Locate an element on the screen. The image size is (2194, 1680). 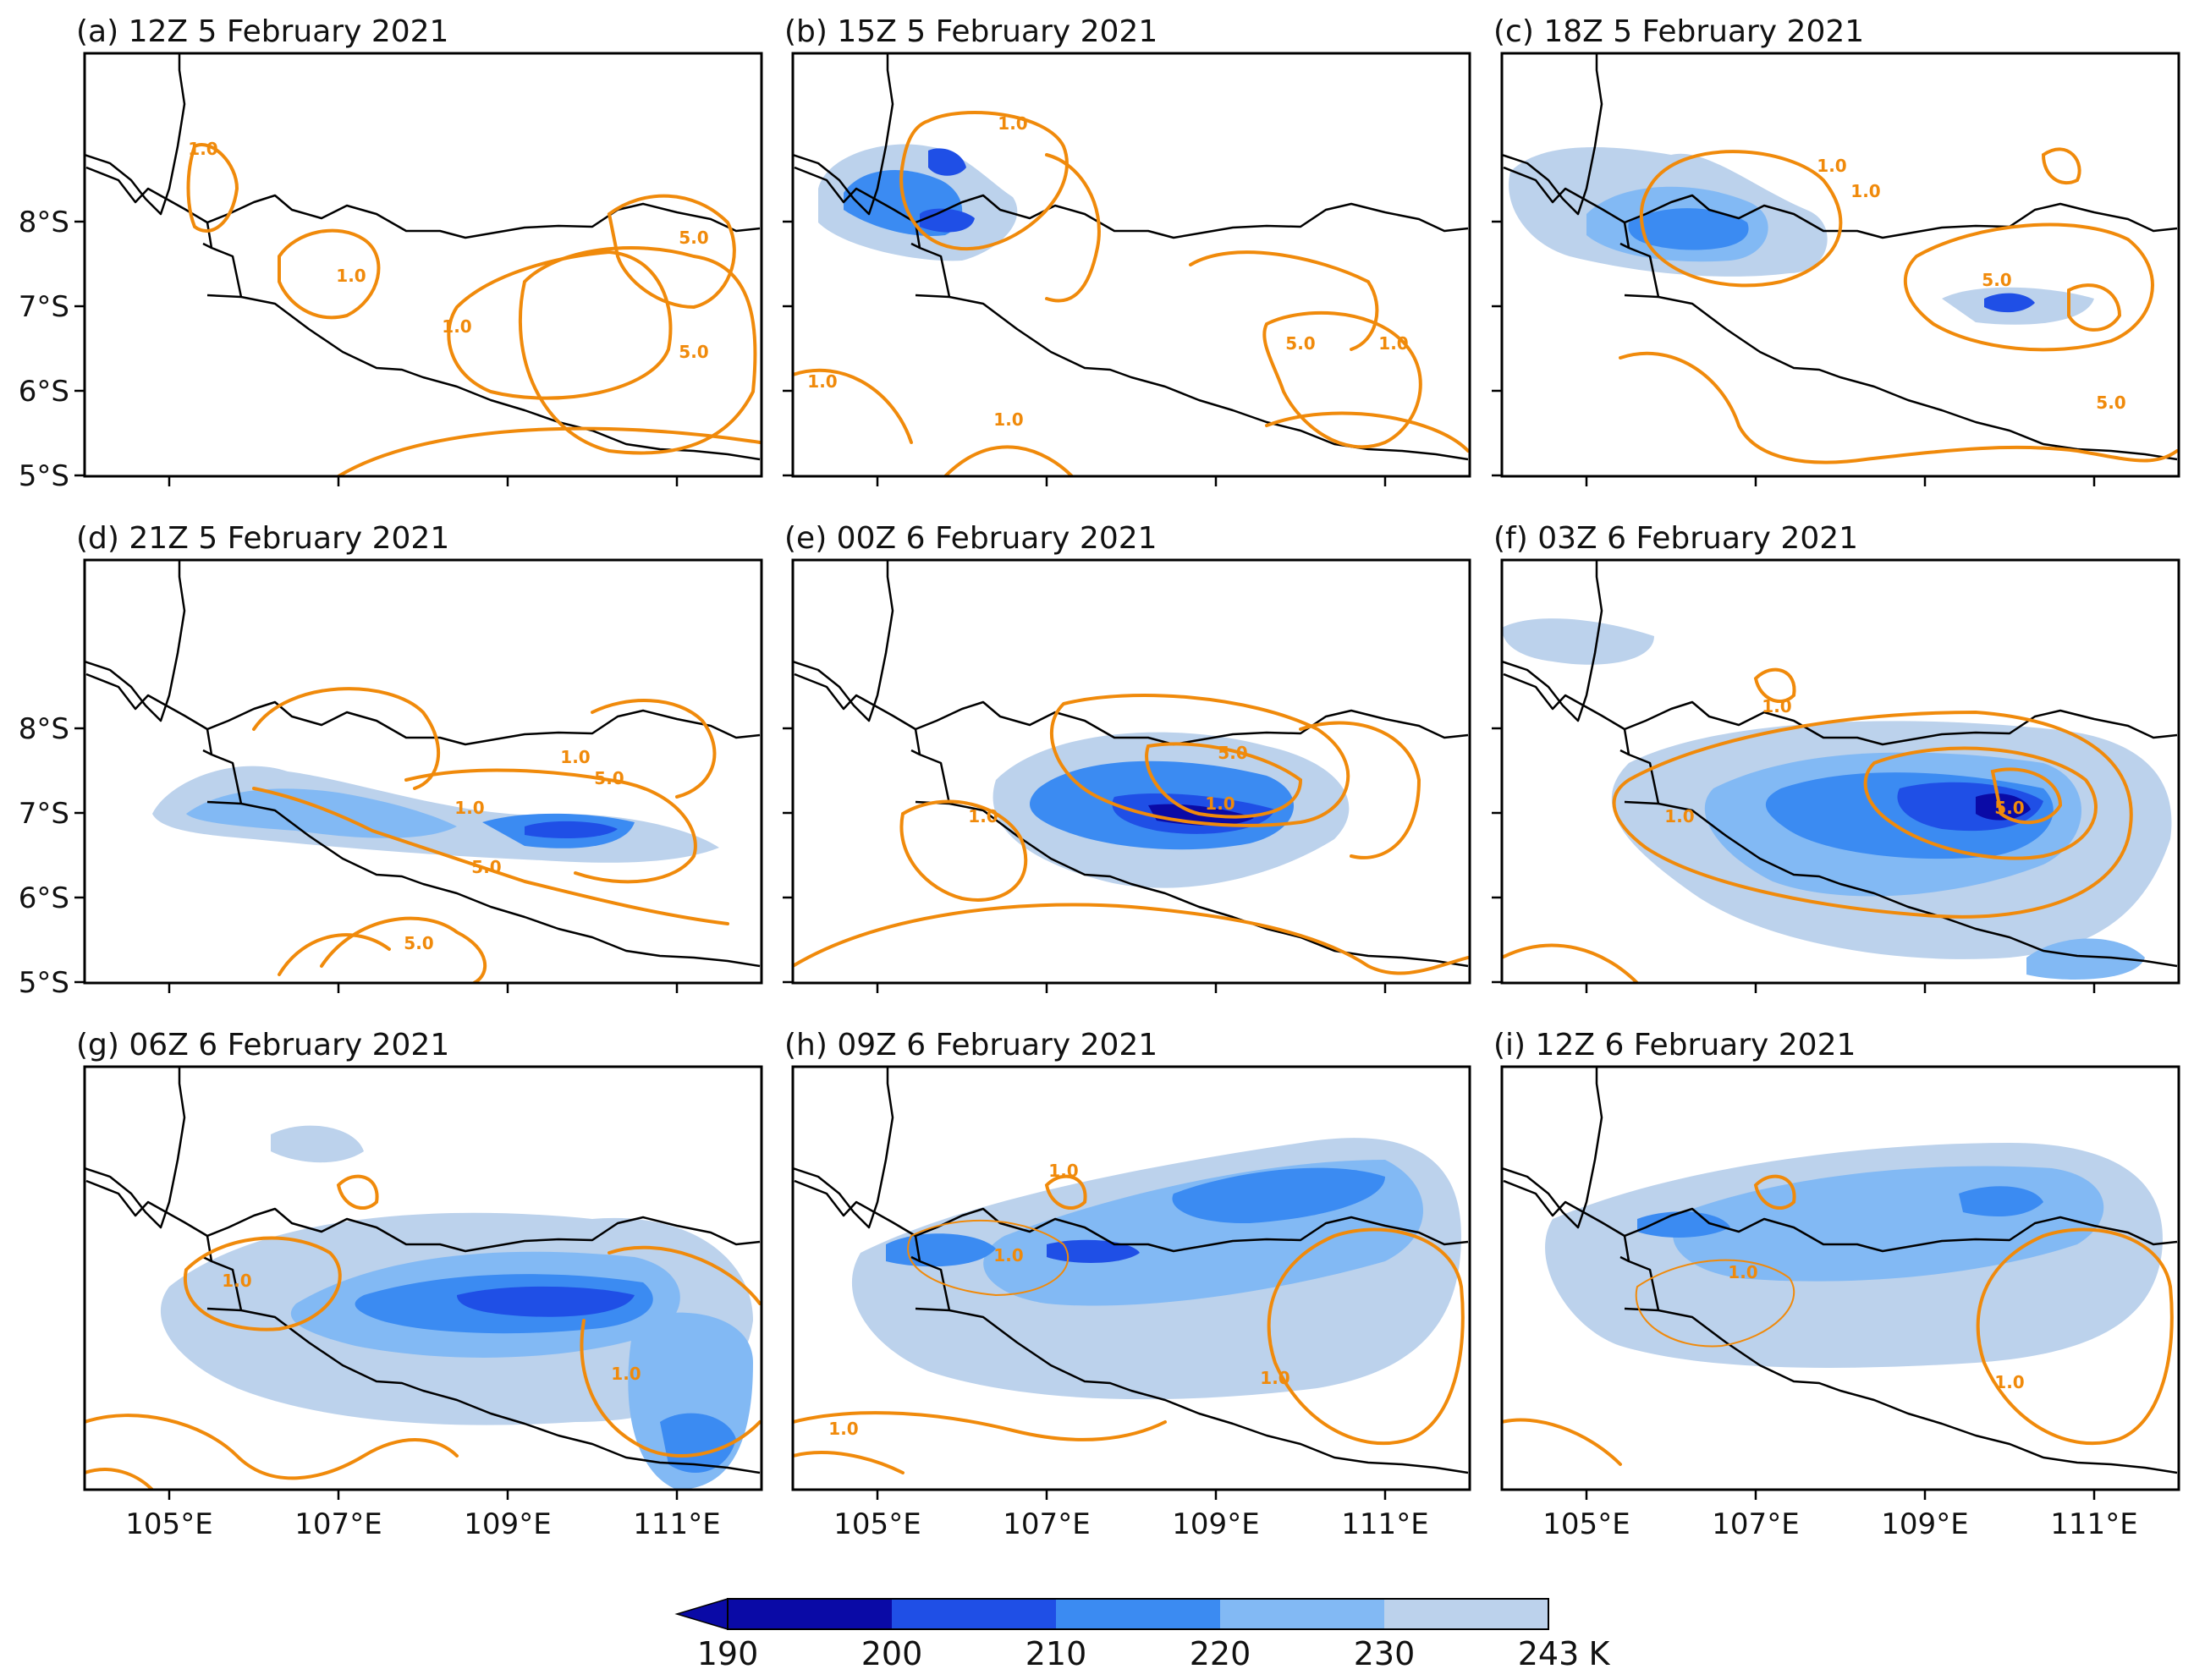
lat-tick-label: 8°S is located at coordinates (44, 729).